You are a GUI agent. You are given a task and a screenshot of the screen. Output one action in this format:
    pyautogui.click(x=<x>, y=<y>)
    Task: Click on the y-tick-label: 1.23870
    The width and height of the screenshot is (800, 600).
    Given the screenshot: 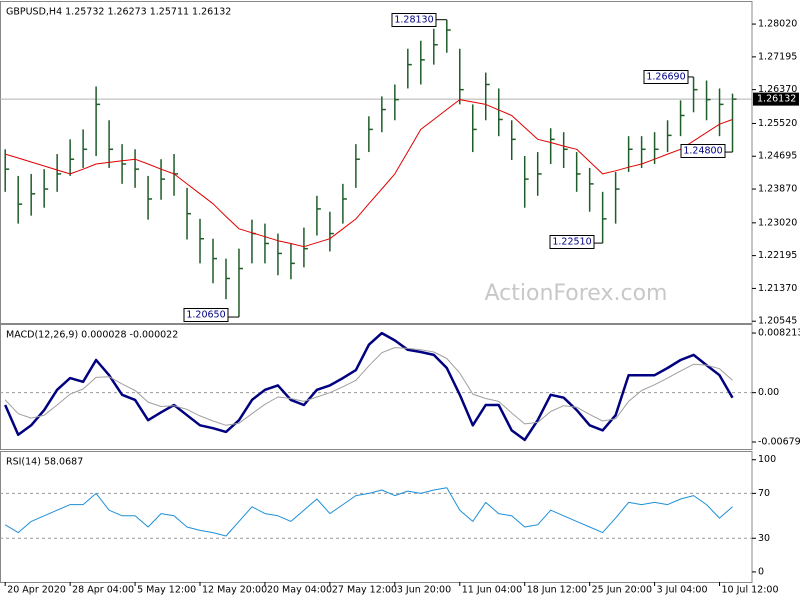 What is the action you would take?
    pyautogui.click(x=777, y=189)
    